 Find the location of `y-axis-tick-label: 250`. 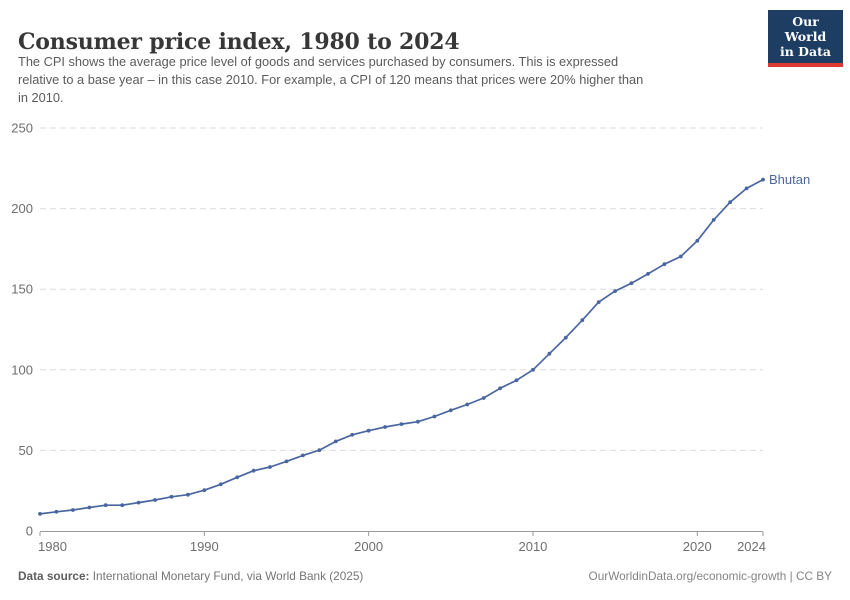

y-axis-tick-label: 250 is located at coordinates (22, 128).